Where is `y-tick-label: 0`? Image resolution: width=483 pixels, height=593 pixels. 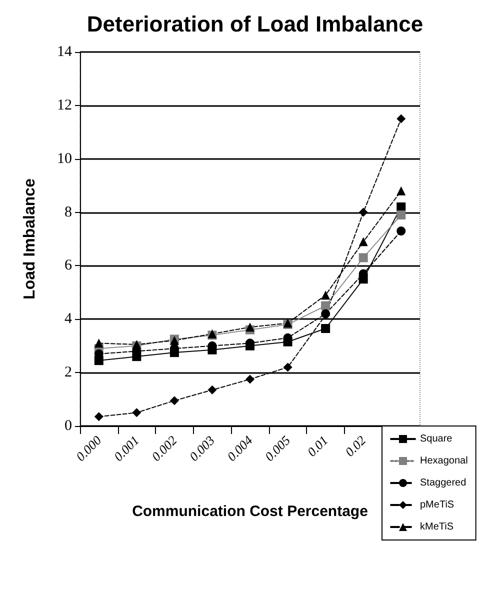 y-tick-label: 0 is located at coordinates (68, 426).